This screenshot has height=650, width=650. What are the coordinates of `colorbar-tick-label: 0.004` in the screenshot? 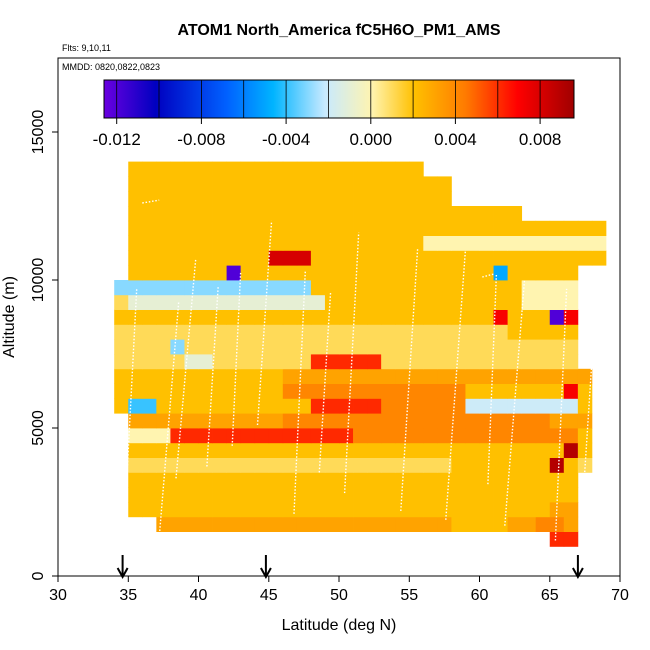 It's located at (455, 139).